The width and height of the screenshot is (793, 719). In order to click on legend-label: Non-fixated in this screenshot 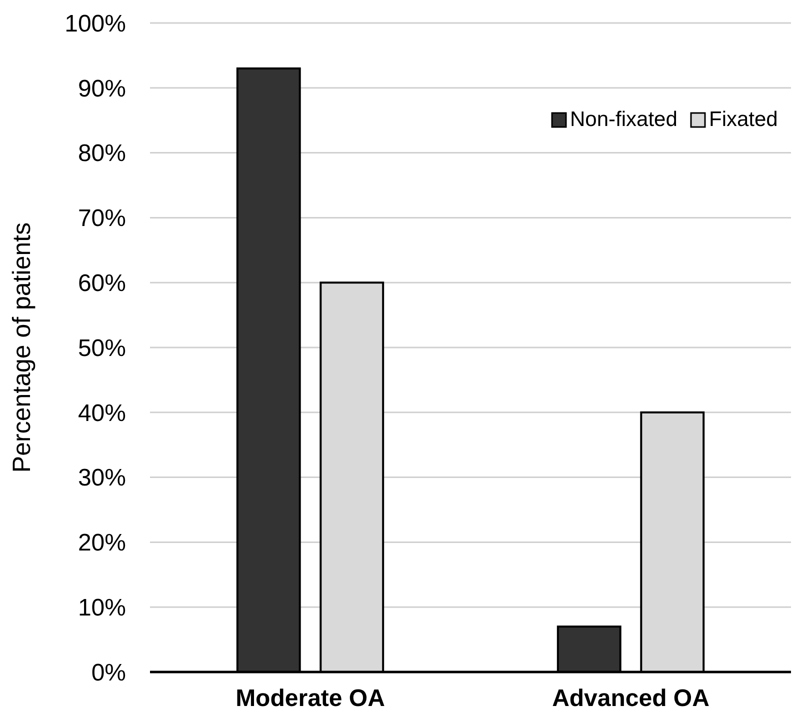, I will do `click(624, 119)`.